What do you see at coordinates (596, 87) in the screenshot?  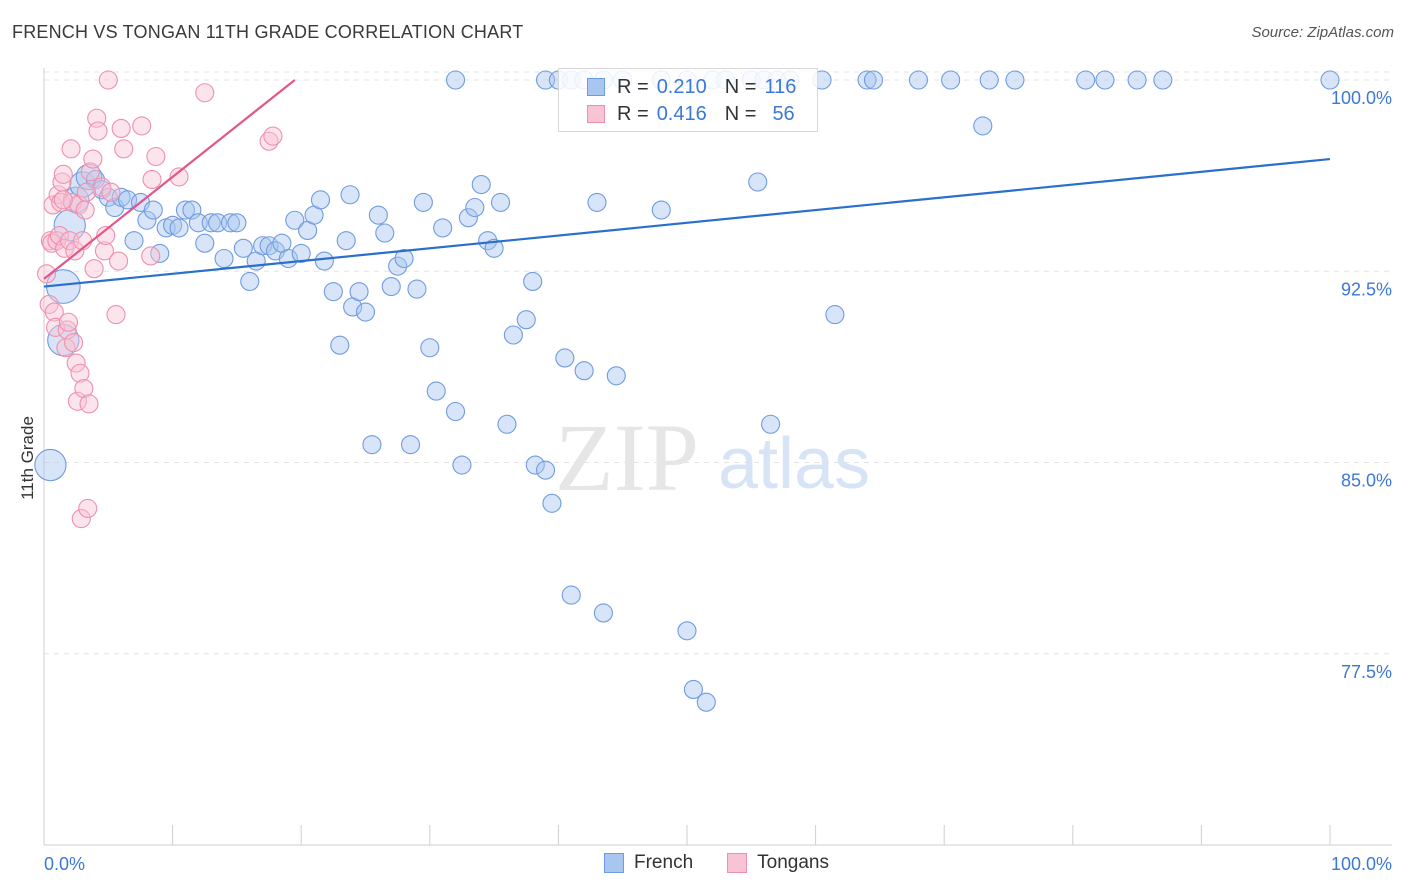 I see `legend-swatch-french` at bounding box center [596, 87].